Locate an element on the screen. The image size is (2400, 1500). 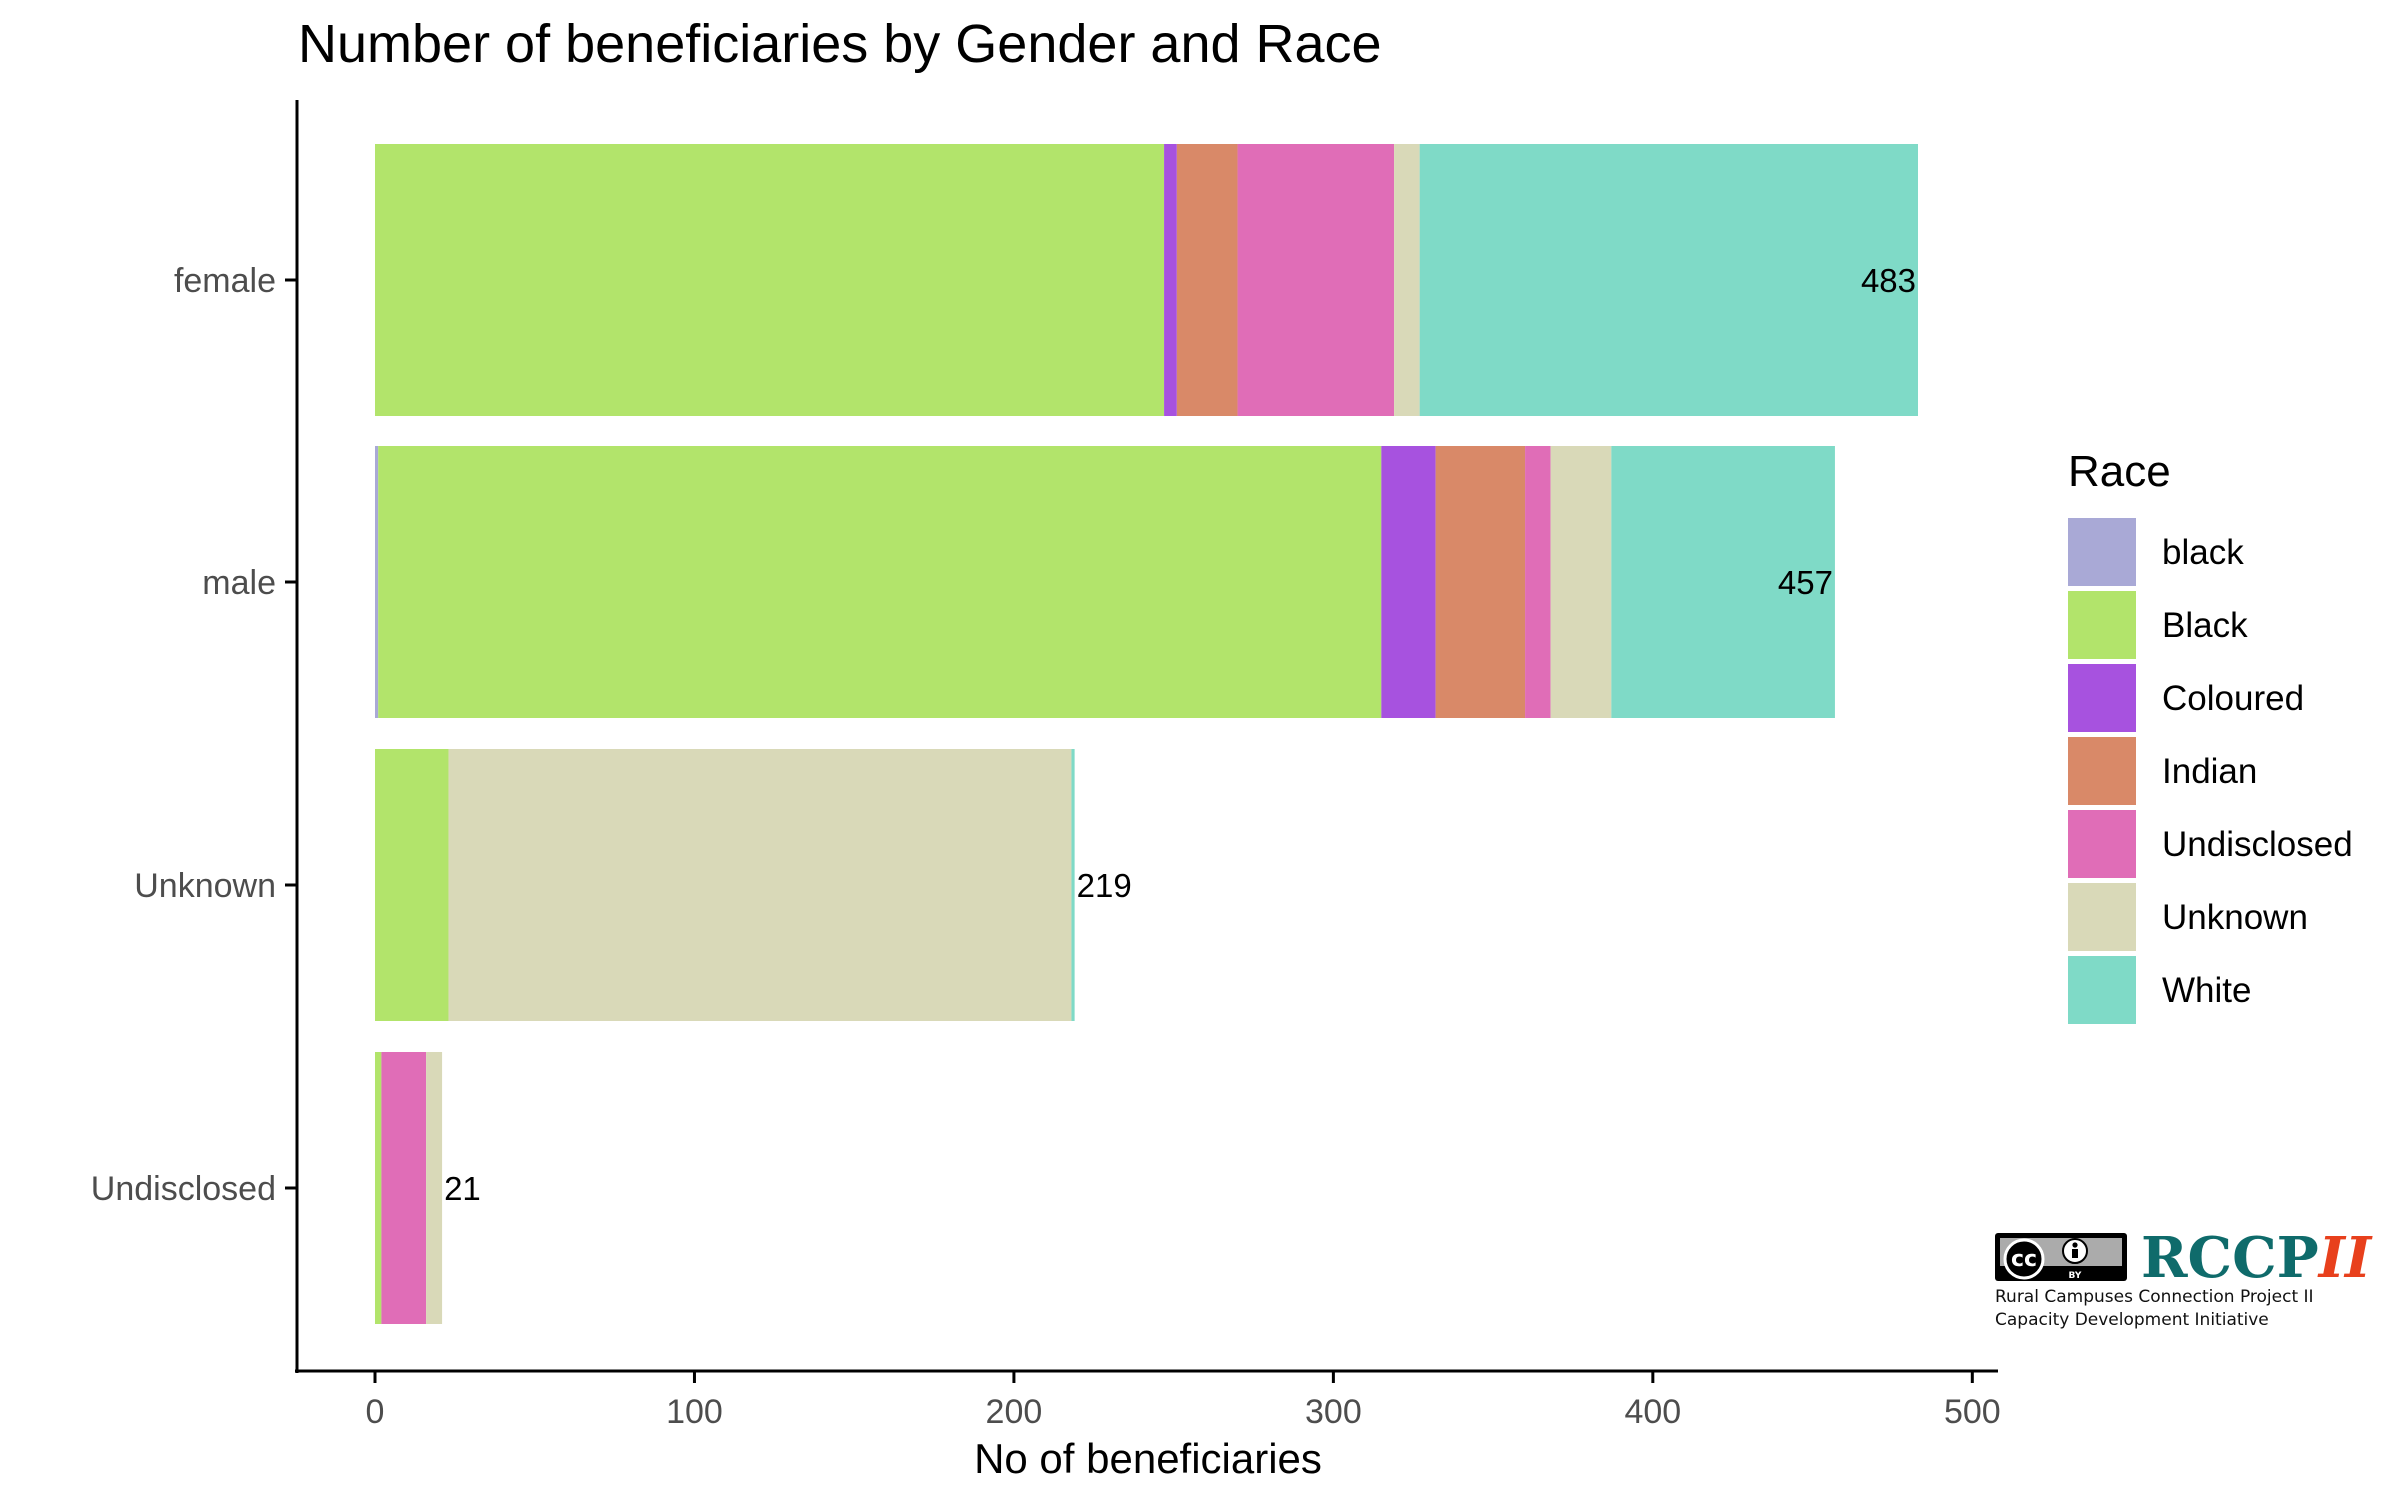
attribution-icon-body is located at coordinates (2075, 1253).